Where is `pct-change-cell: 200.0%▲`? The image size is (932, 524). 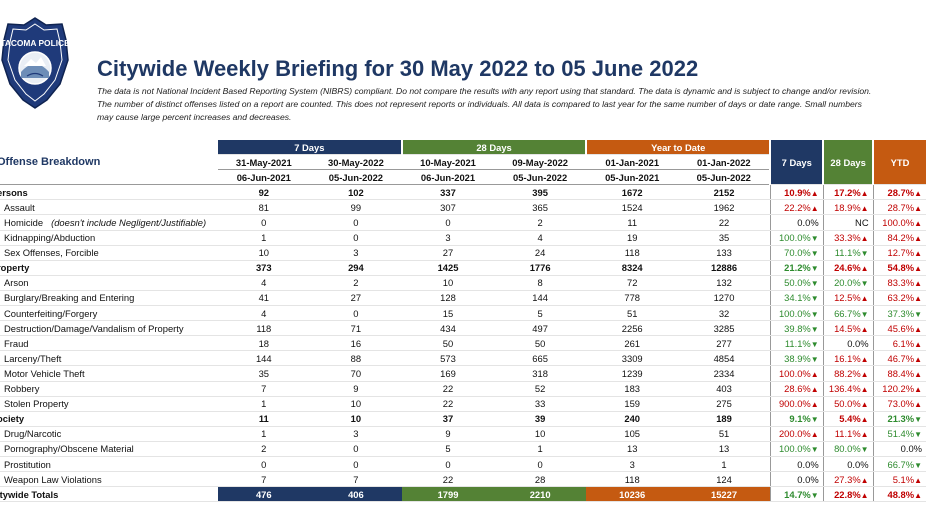 pct-change-cell: 200.0%▲ is located at coordinates (796, 434).